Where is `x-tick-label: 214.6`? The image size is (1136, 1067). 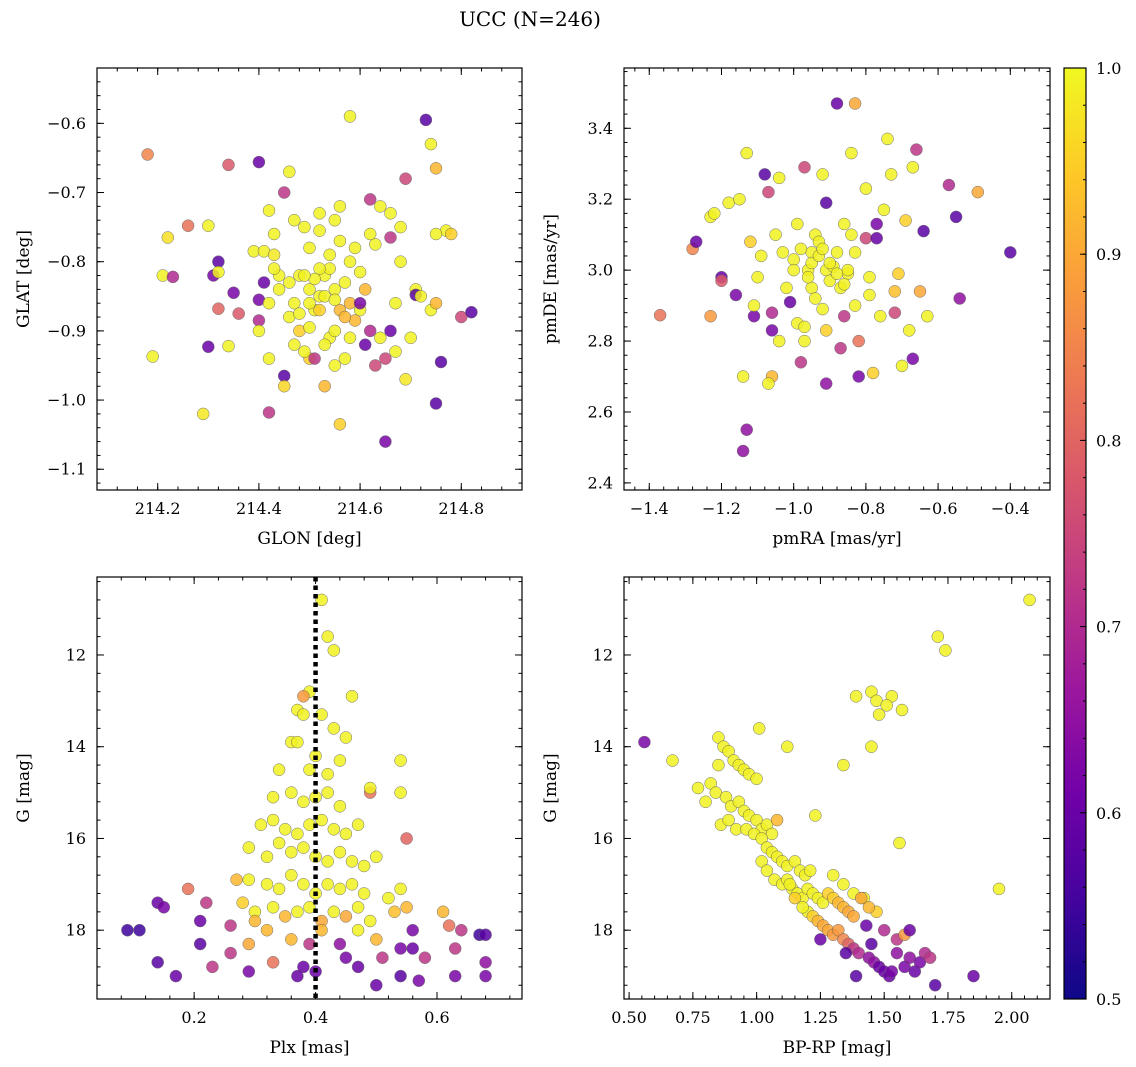
x-tick-label: 214.6 is located at coordinates (360, 508).